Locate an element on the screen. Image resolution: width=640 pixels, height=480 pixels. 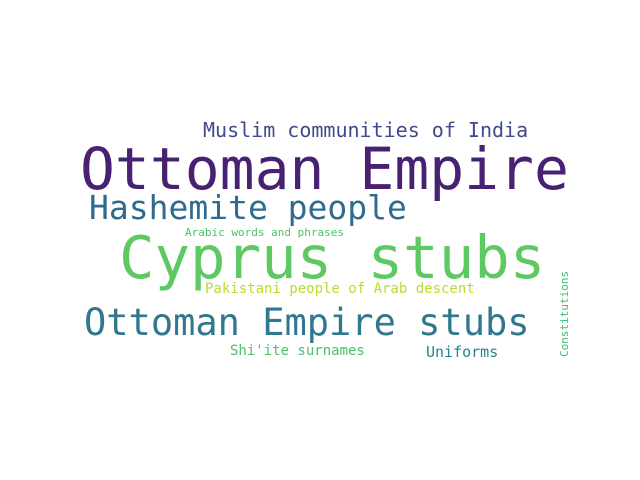
word-uniforms: Uniforms is located at coordinates (462, 352).